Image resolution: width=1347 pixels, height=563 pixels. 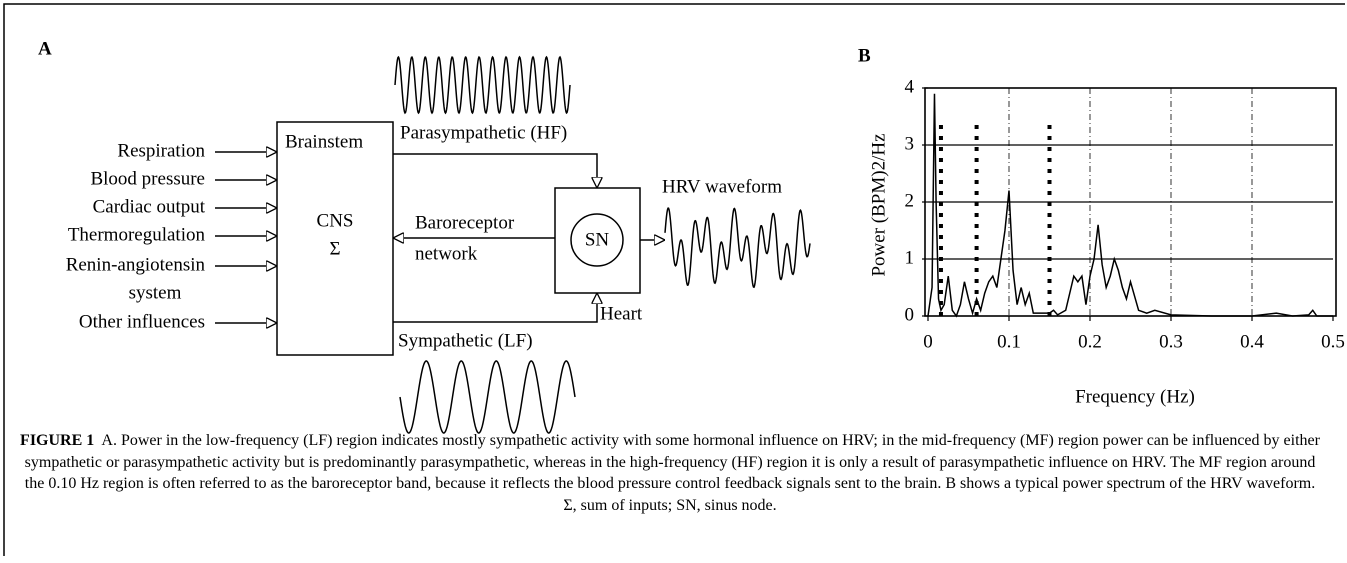 I want to click on network-label: network, so click(x=446, y=253).